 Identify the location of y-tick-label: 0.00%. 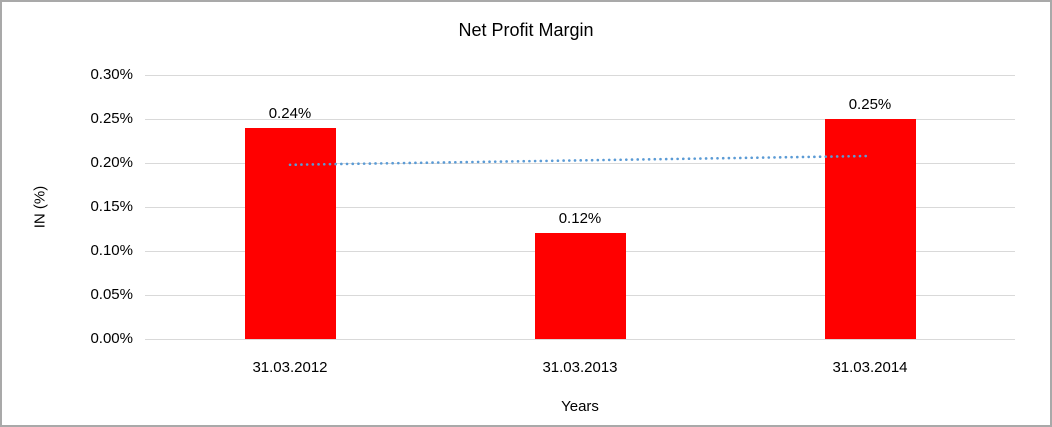
(111, 338).